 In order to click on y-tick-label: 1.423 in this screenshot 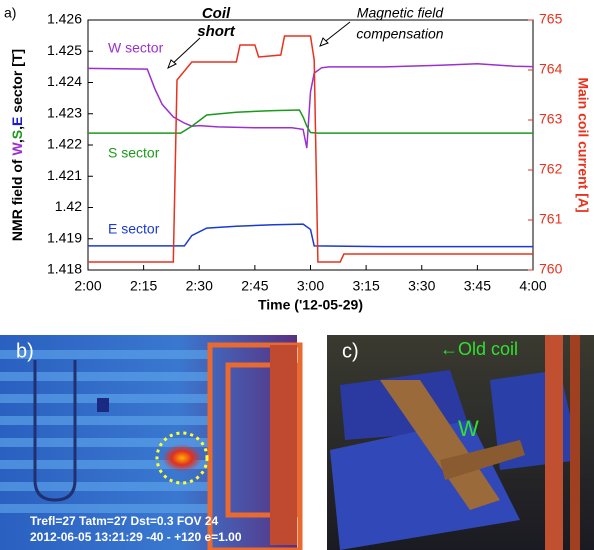, I will do `click(64, 112)`.